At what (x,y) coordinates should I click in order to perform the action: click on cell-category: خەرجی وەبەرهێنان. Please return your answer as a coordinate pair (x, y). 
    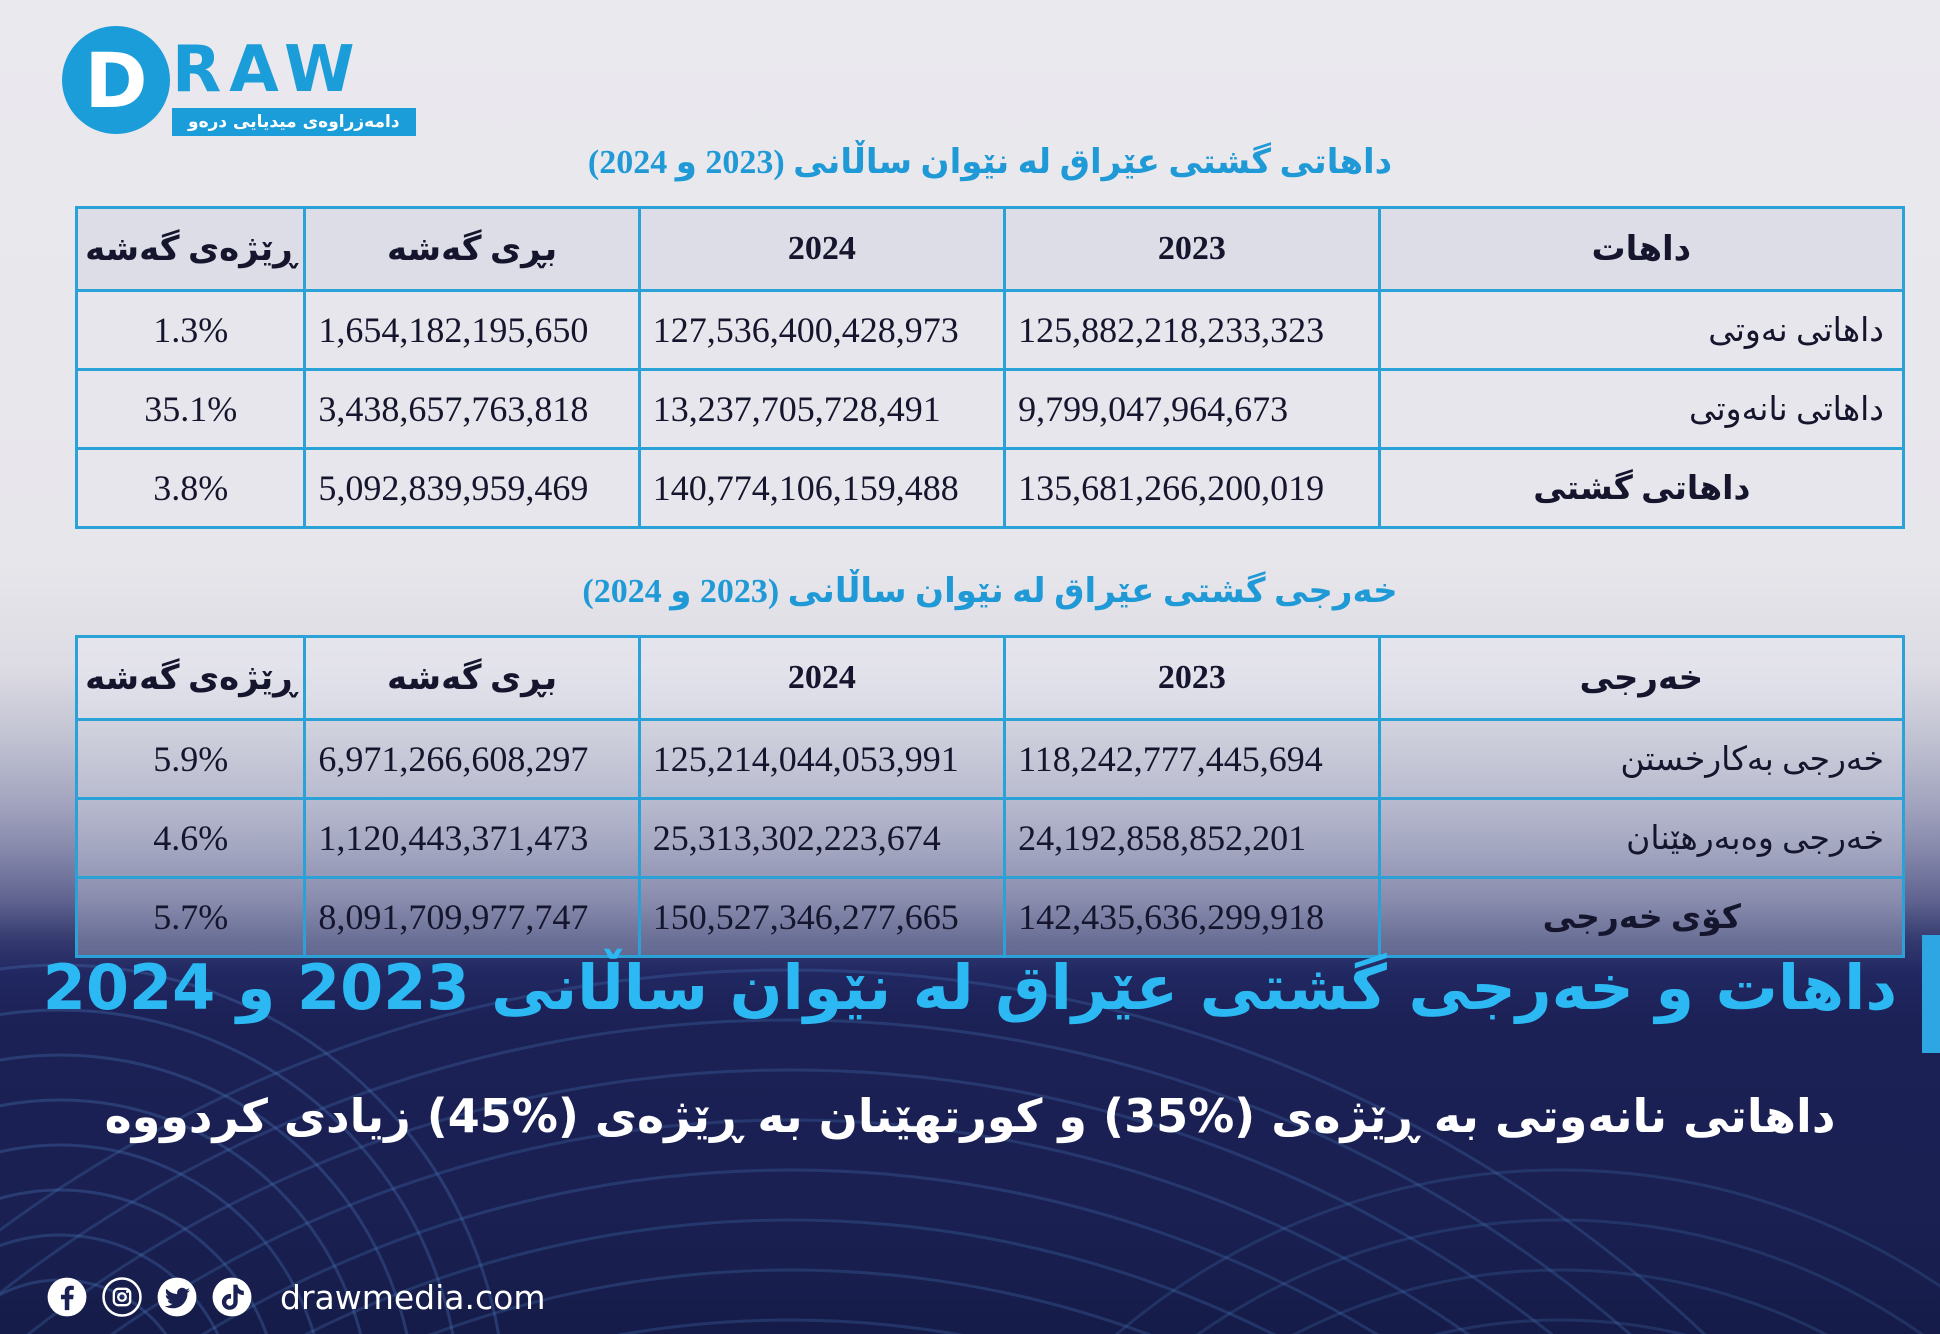
    Looking at the image, I should click on (1641, 838).